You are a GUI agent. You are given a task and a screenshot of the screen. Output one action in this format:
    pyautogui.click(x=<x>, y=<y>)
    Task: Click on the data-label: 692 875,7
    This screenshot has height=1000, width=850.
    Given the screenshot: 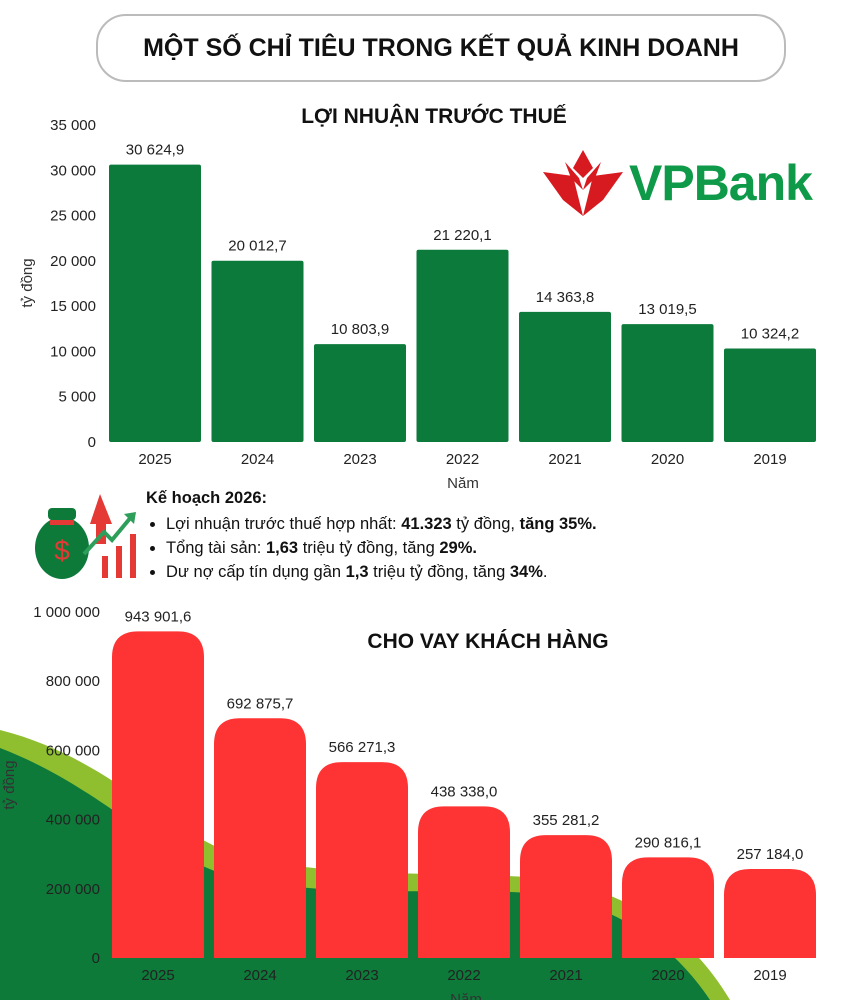 What is the action you would take?
    pyautogui.click(x=260, y=703)
    